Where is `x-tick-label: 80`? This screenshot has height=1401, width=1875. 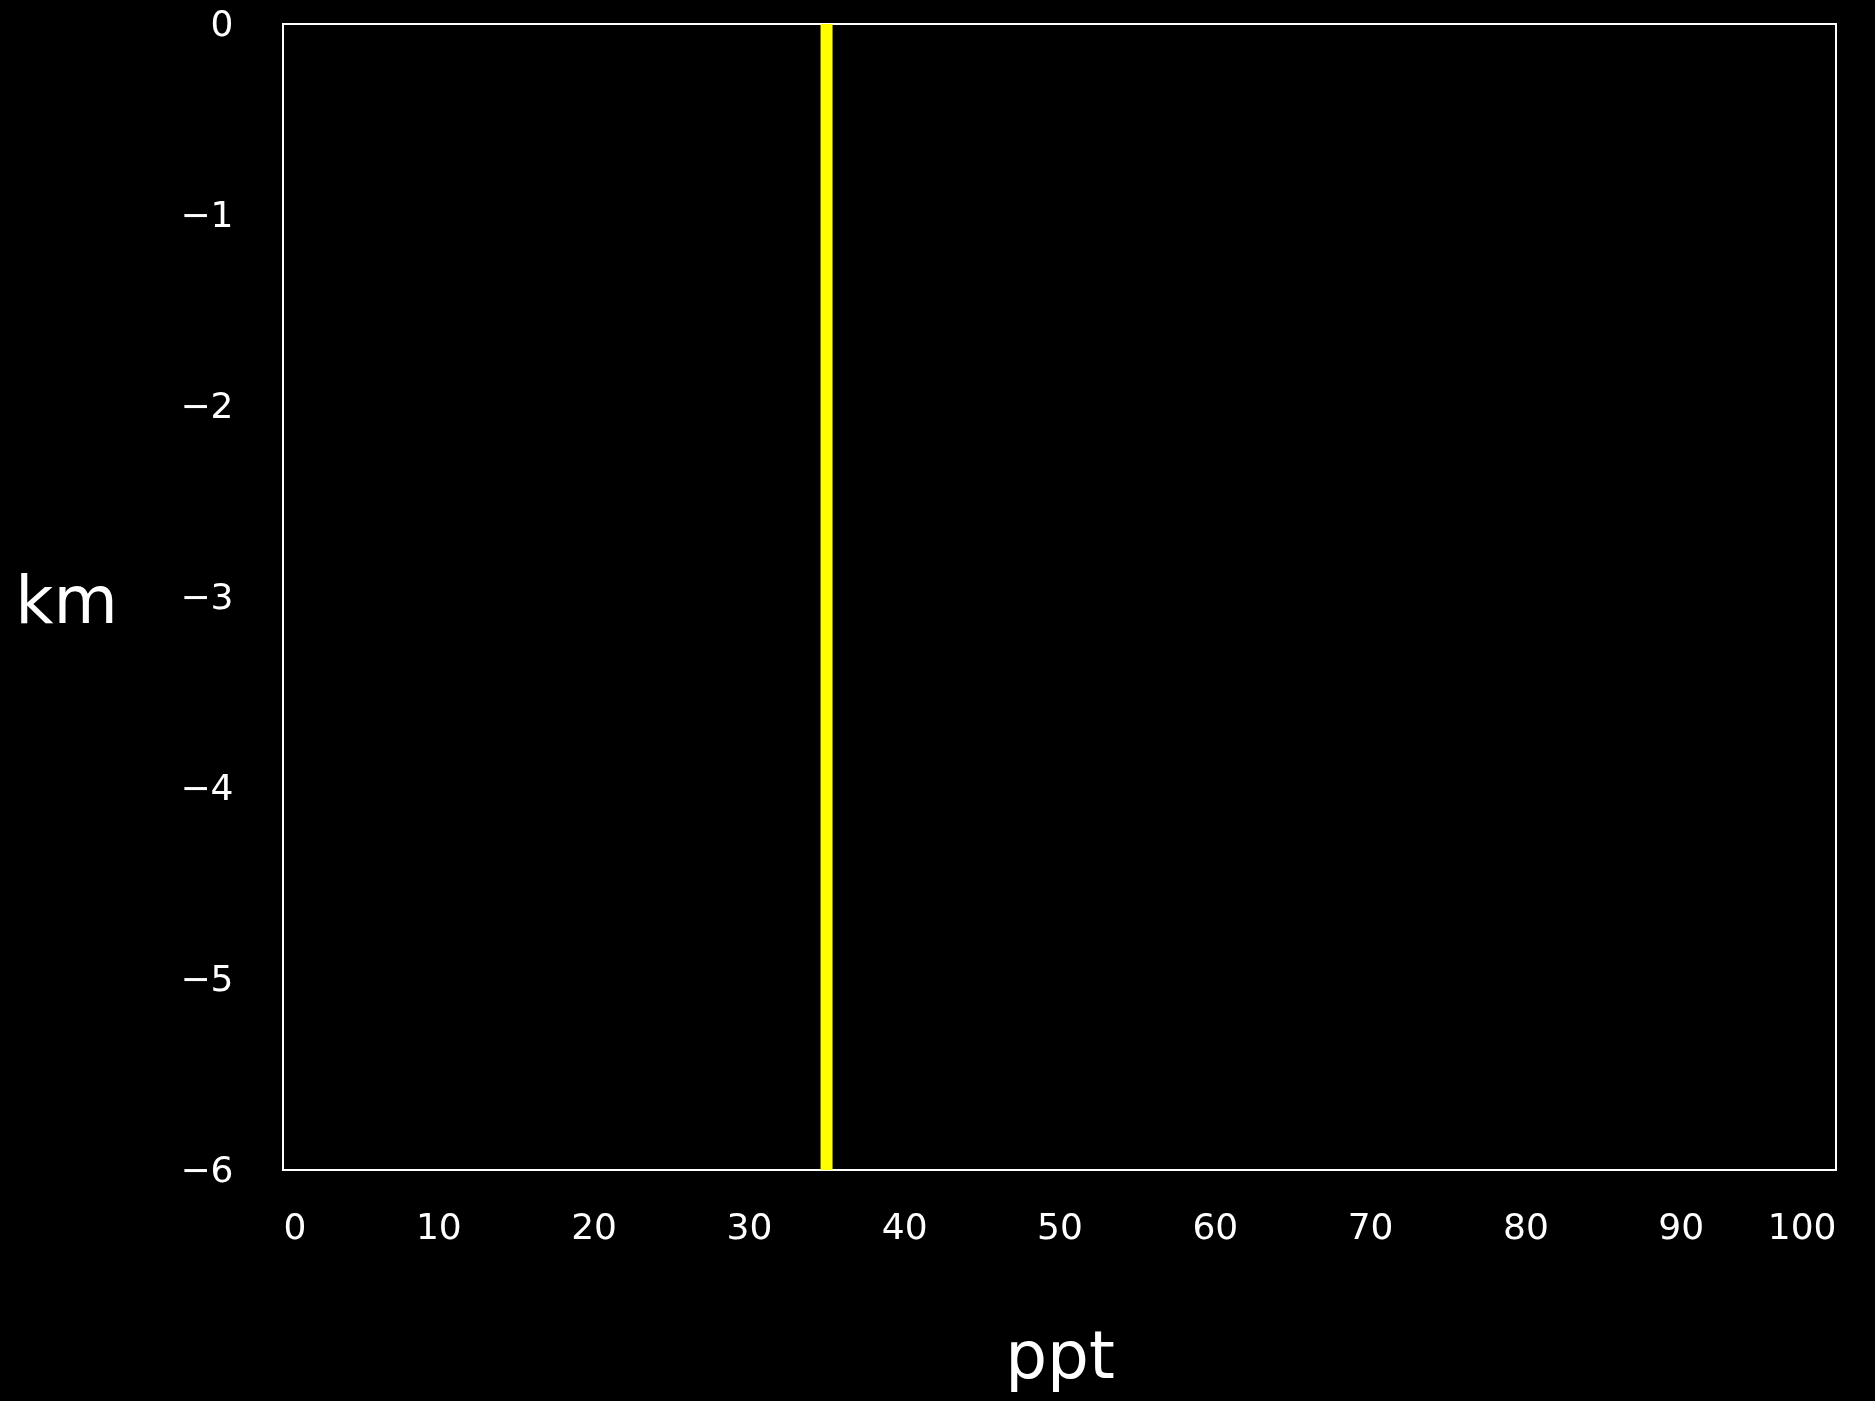
x-tick-label: 80 is located at coordinates (1525, 1226).